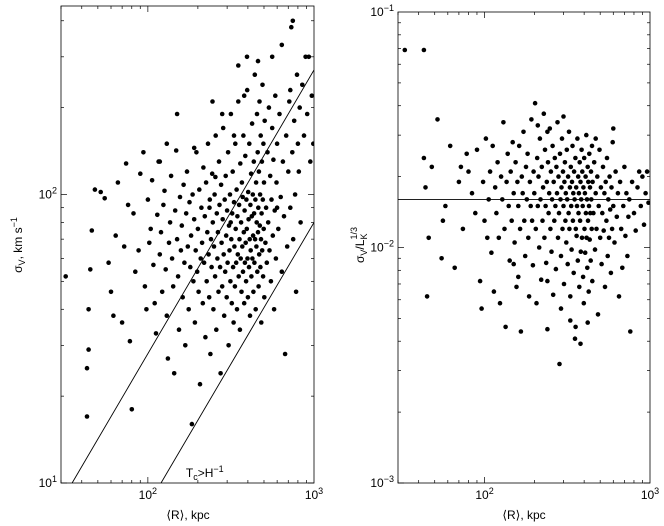  I want to click on left-y-tick-label: 102, so click(48, 193).